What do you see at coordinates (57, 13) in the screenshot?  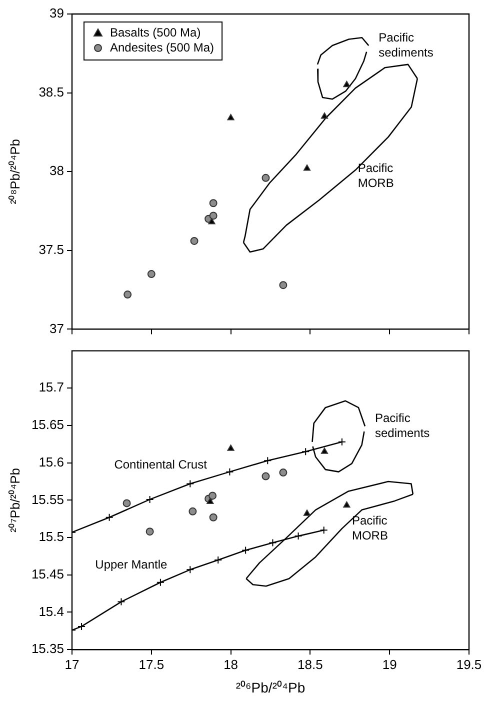 I see `y-tick-label: 39` at bounding box center [57, 13].